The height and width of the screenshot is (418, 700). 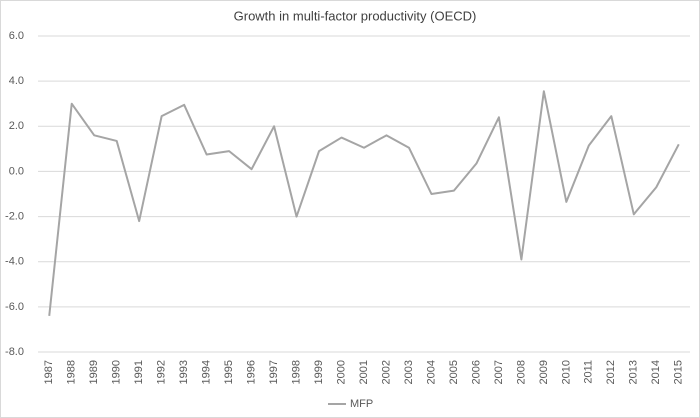 What do you see at coordinates (431, 372) in the screenshot?
I see `x-tick-label: 2004` at bounding box center [431, 372].